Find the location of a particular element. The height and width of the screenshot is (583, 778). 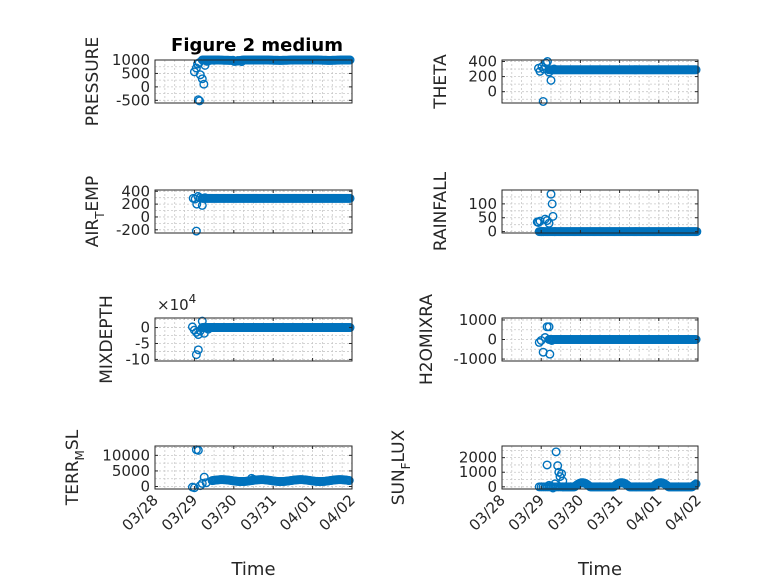

y-tick-label: -5 is located at coordinates (142, 343).